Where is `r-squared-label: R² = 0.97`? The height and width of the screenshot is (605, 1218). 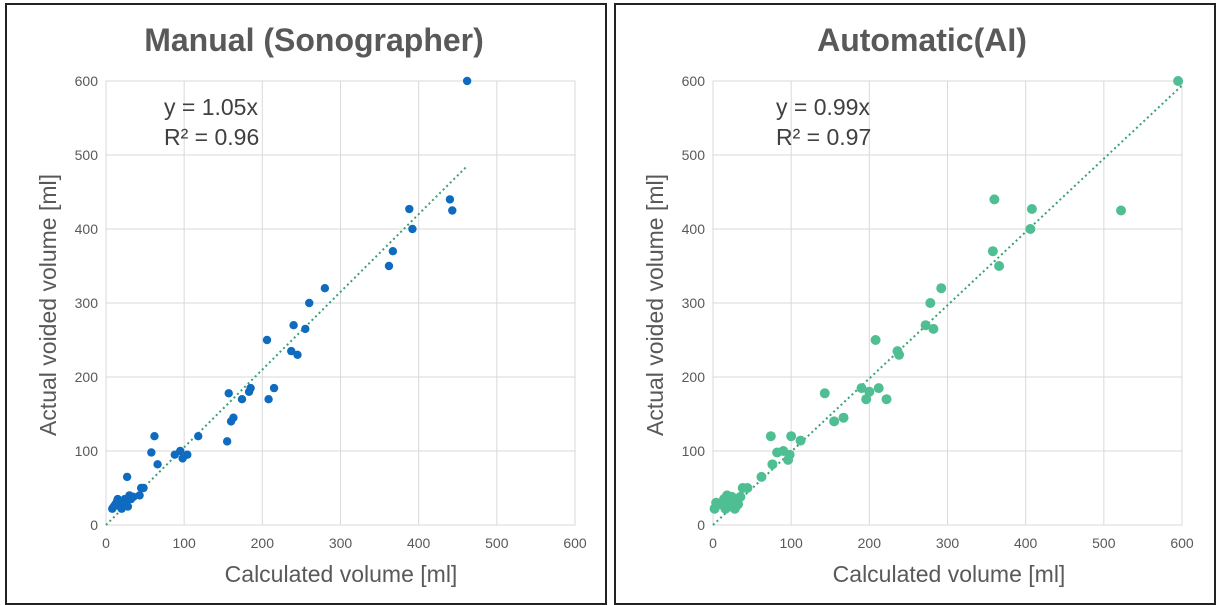 r-squared-label: R² = 0.97 is located at coordinates (823, 137).